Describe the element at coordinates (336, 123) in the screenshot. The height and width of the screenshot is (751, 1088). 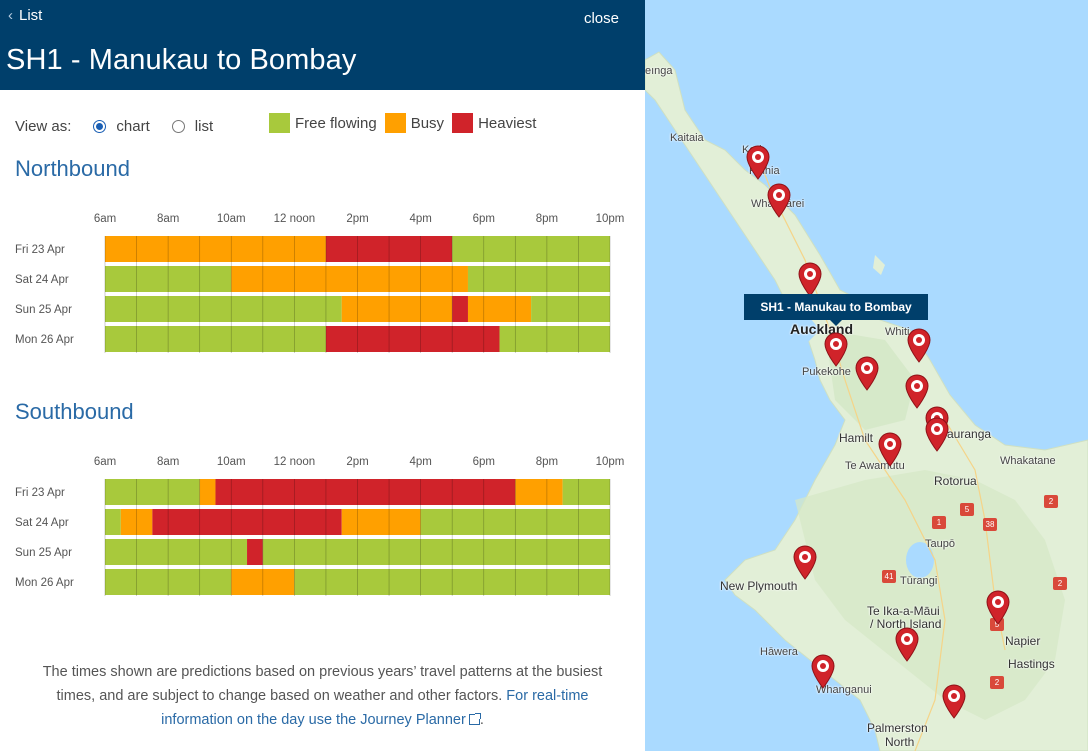
I see `legend-free-label: Free flowing` at that location.